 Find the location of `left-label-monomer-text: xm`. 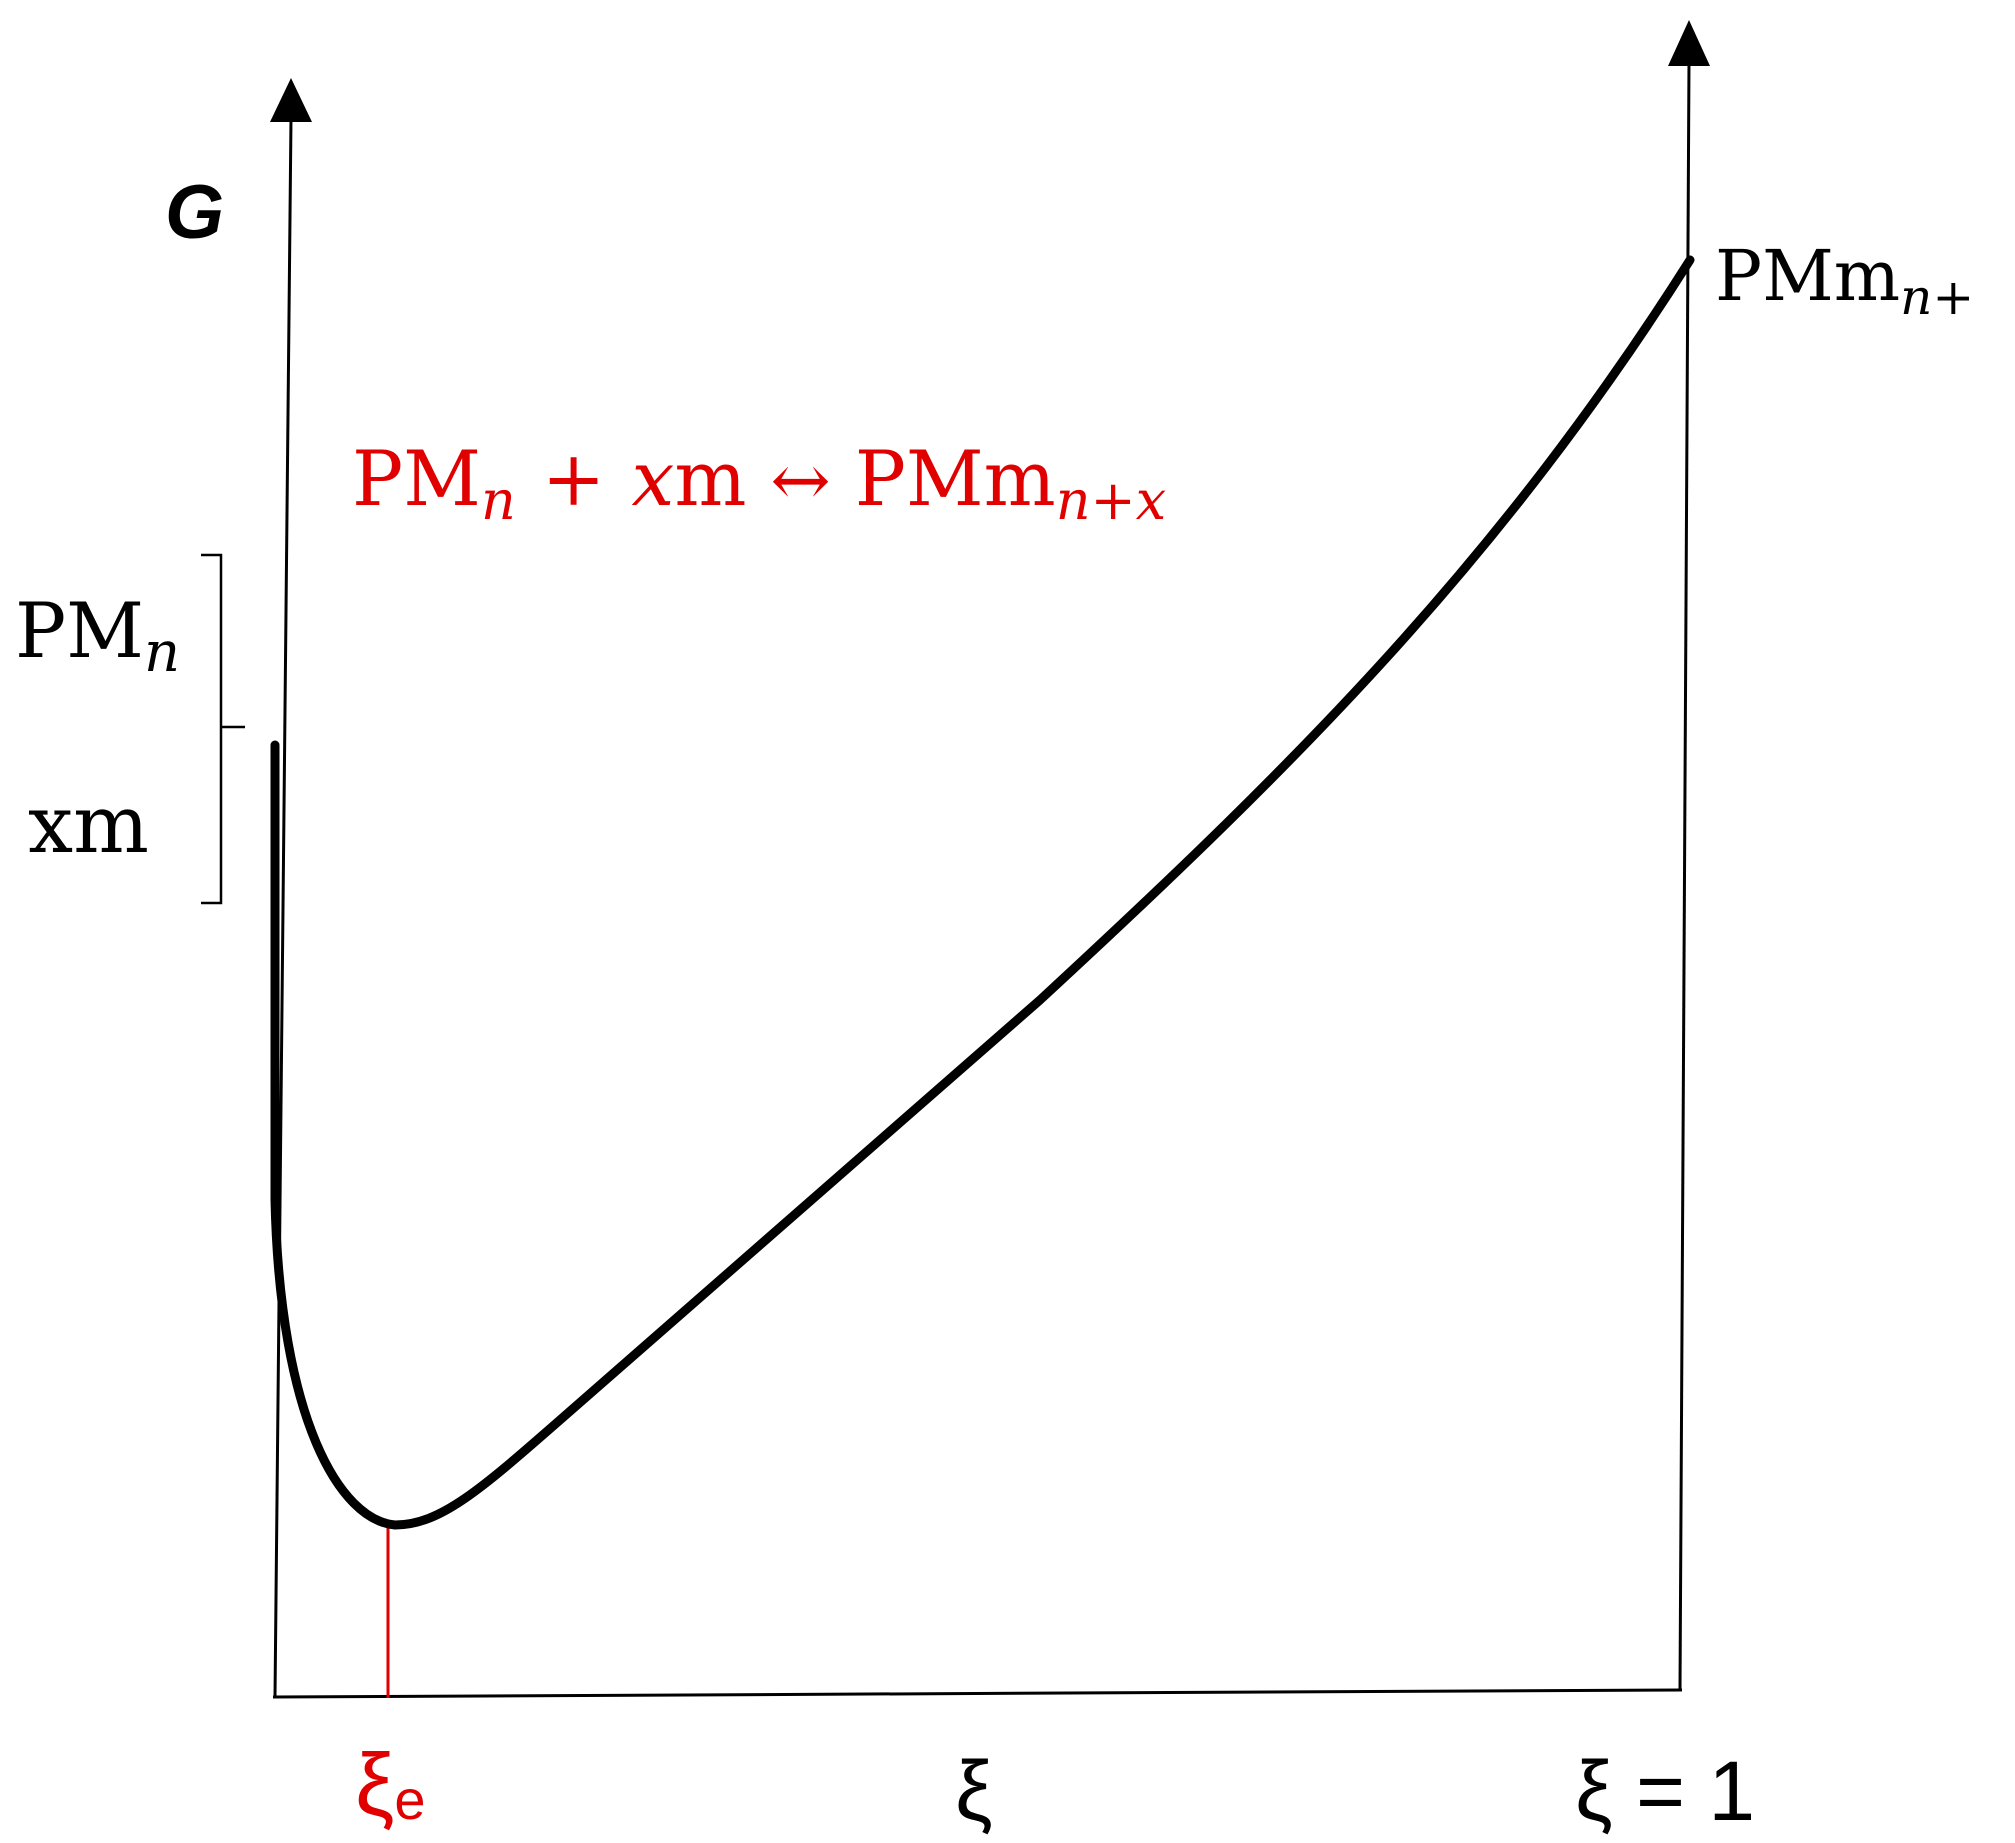

left-label-monomer-text: xm is located at coordinates (88, 824).